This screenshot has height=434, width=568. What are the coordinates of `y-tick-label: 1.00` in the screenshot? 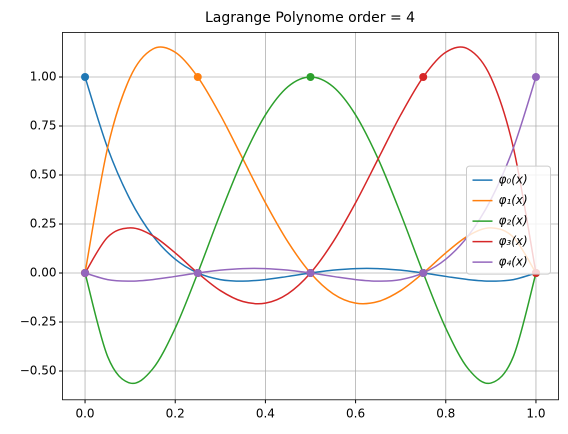 It's located at (43, 77).